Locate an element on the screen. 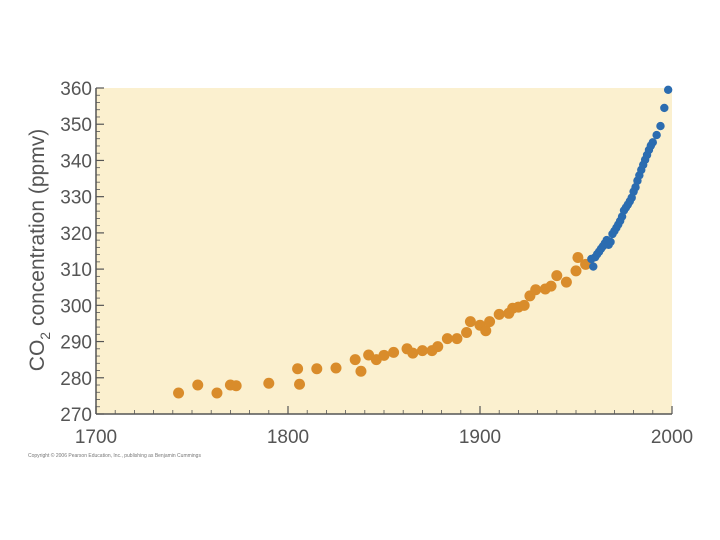 This screenshot has height=540, width=720. y-axis-label-rest: concentration (ppmv) is located at coordinates (37, 230).